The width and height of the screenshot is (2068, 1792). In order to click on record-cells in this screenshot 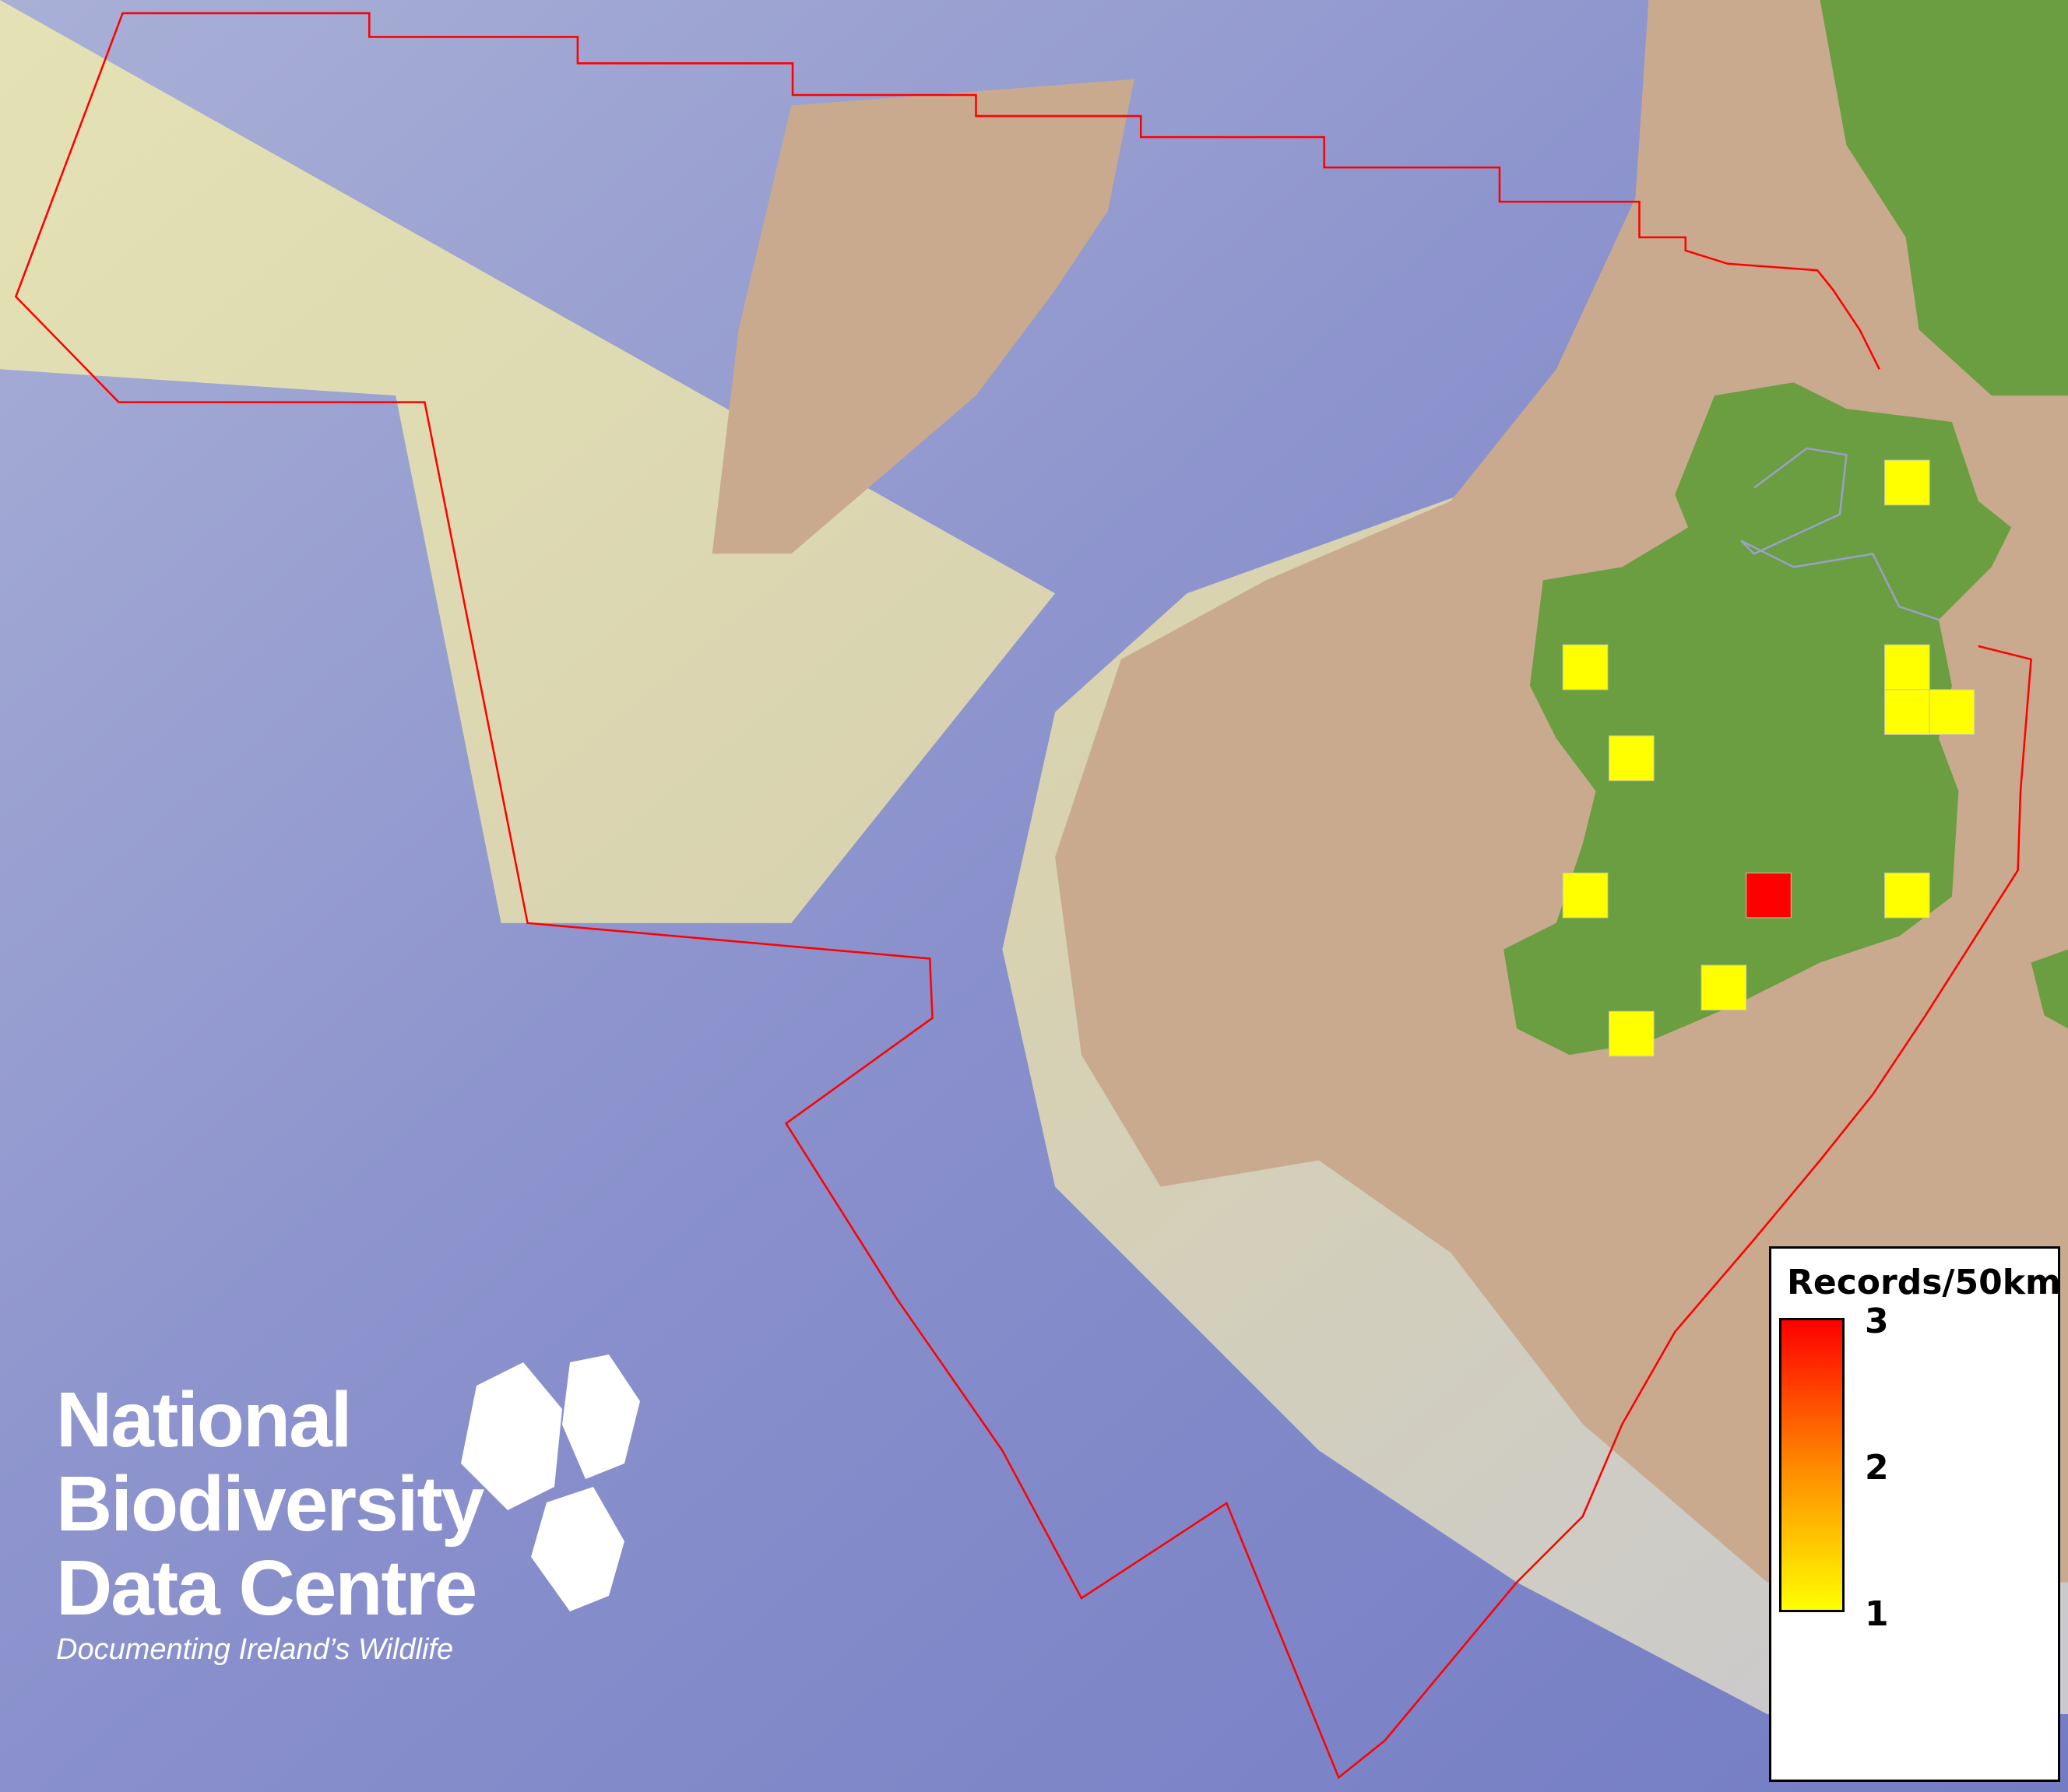, I will do `click(1768, 758)`.